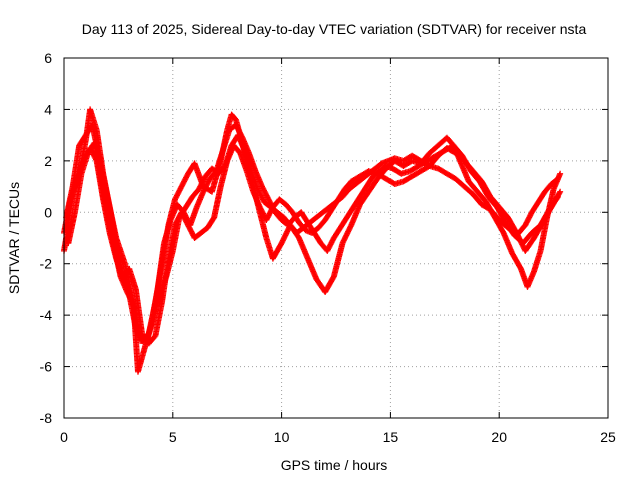 The image size is (640, 480). I want to click on y-tick-label: -8, so click(46, 418).